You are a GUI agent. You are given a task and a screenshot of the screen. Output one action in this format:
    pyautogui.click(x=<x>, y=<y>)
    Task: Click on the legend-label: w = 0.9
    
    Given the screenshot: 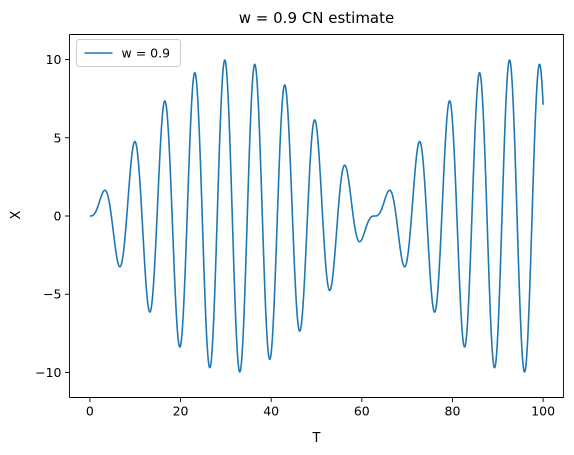 What is the action you would take?
    pyautogui.click(x=146, y=53)
    